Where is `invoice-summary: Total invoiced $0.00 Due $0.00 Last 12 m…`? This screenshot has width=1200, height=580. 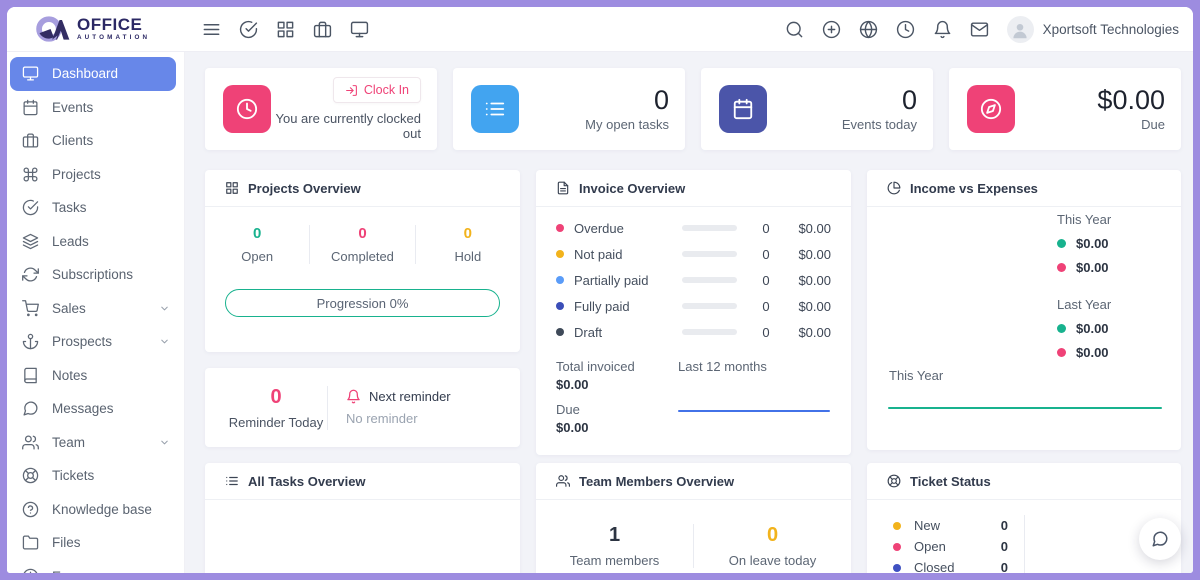
invoice-summary: Total invoiced $0.00 Due $0.00 Last 12 m… is located at coordinates (693, 395).